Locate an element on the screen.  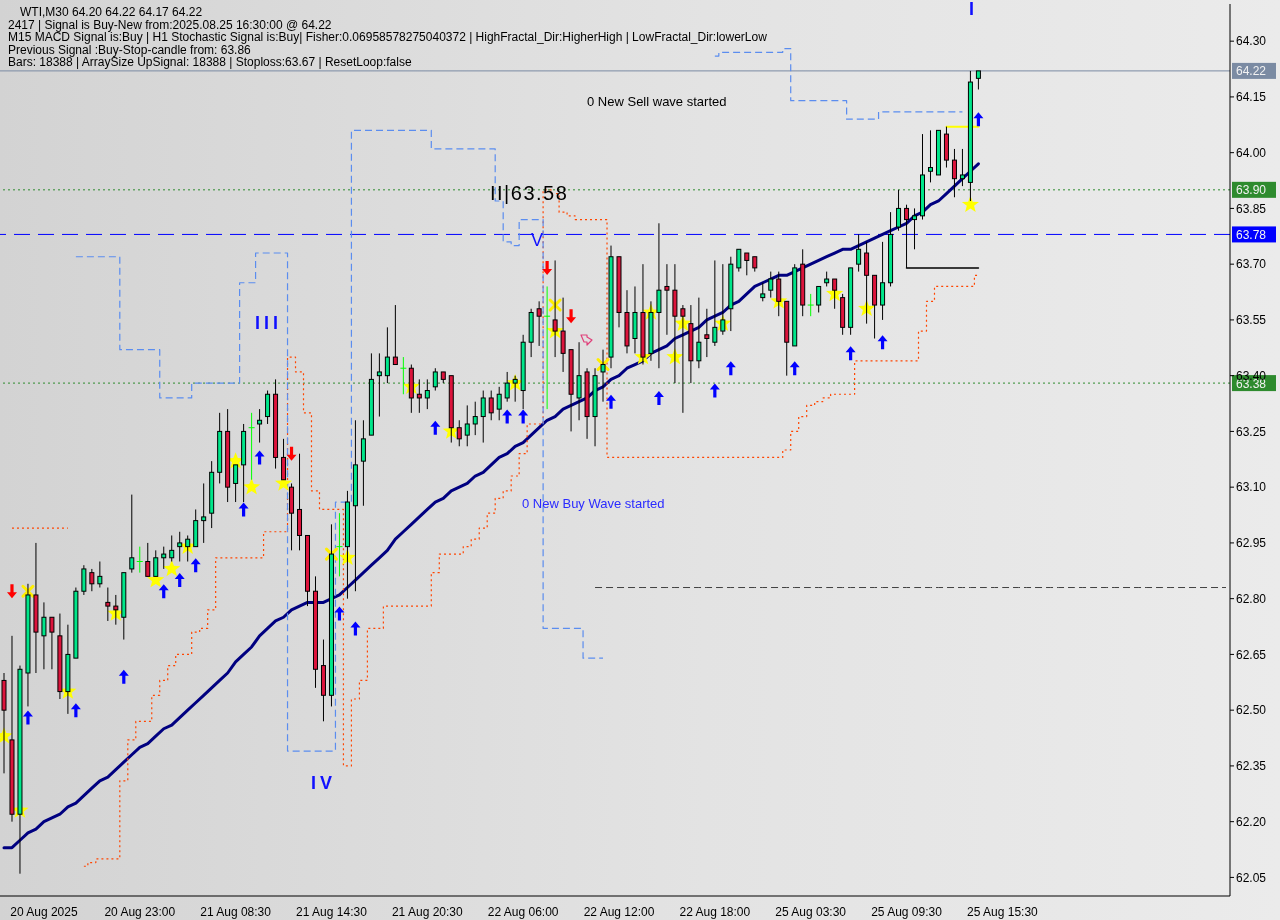
x-tick-label: 21 Aug 08:30 is located at coordinates (236, 912).